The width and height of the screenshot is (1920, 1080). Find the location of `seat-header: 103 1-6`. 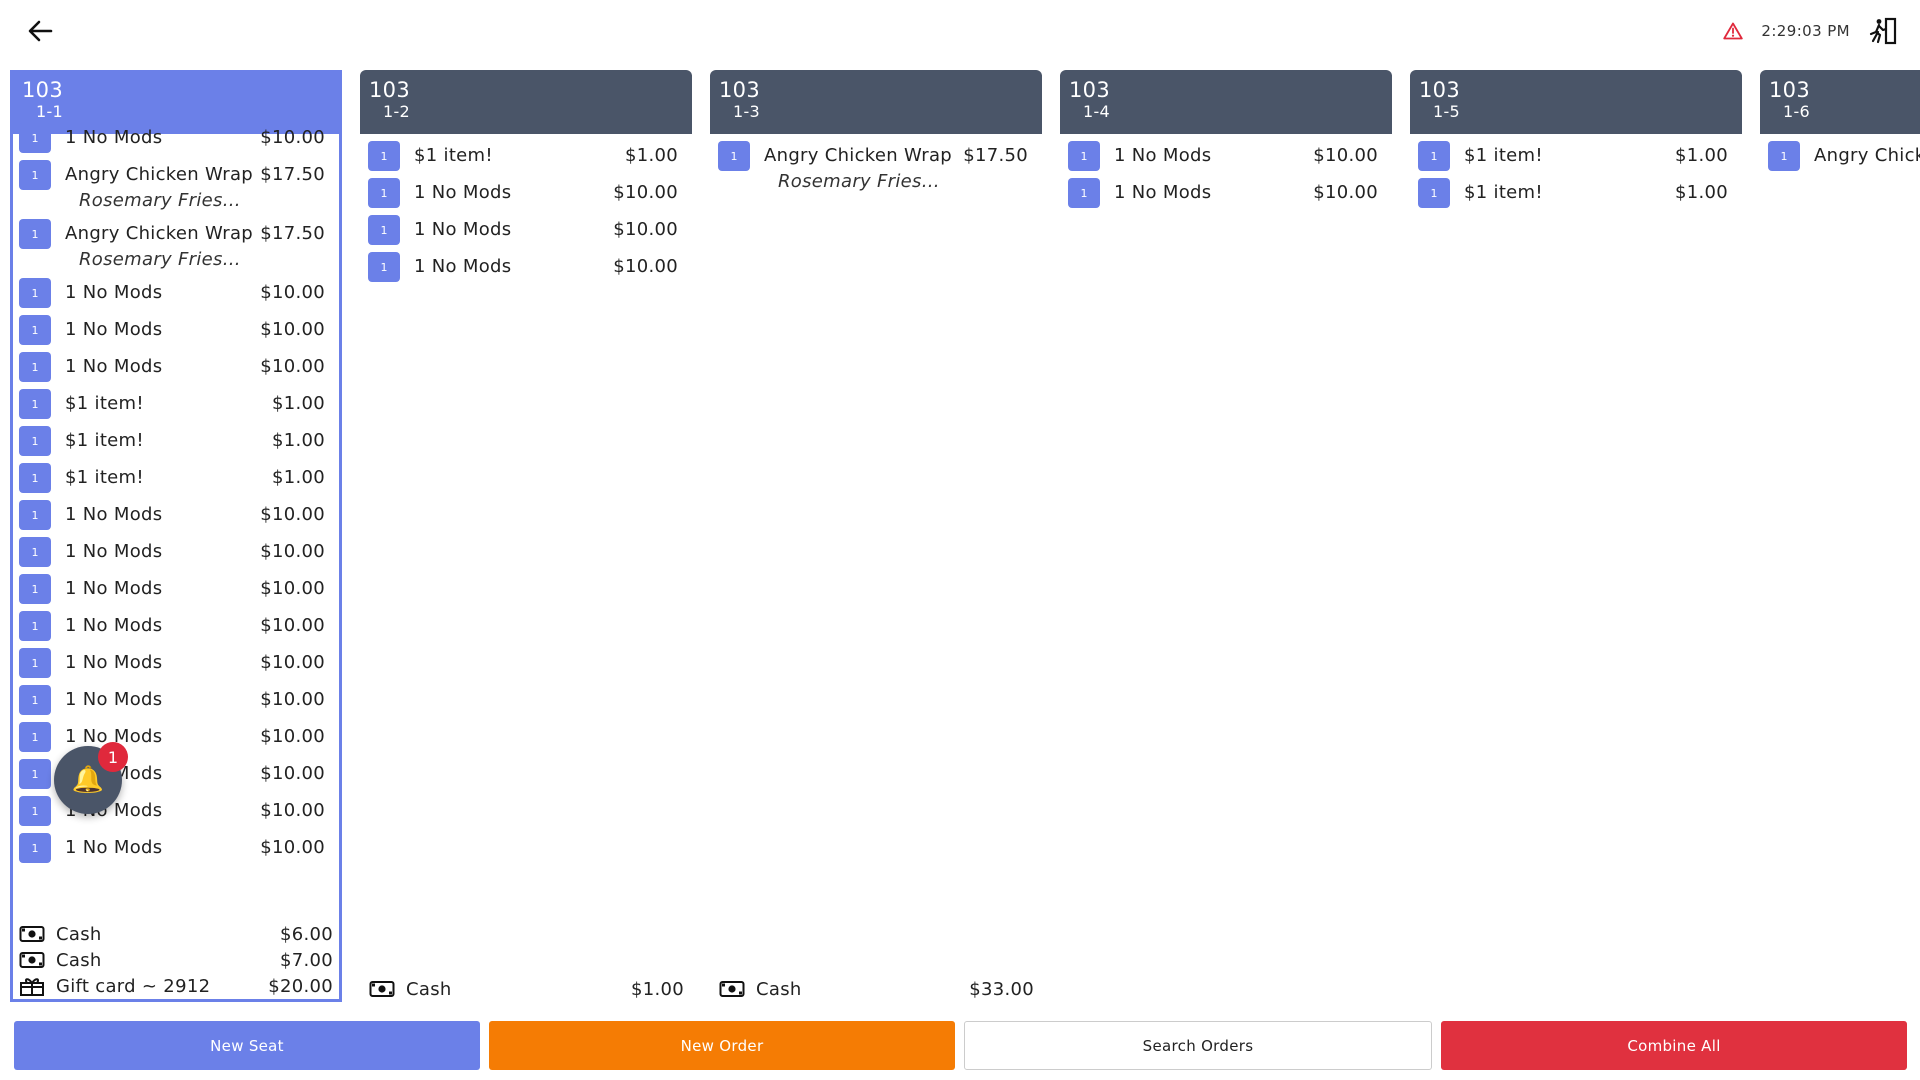

seat-header: 103 1-6 is located at coordinates (1840, 102).